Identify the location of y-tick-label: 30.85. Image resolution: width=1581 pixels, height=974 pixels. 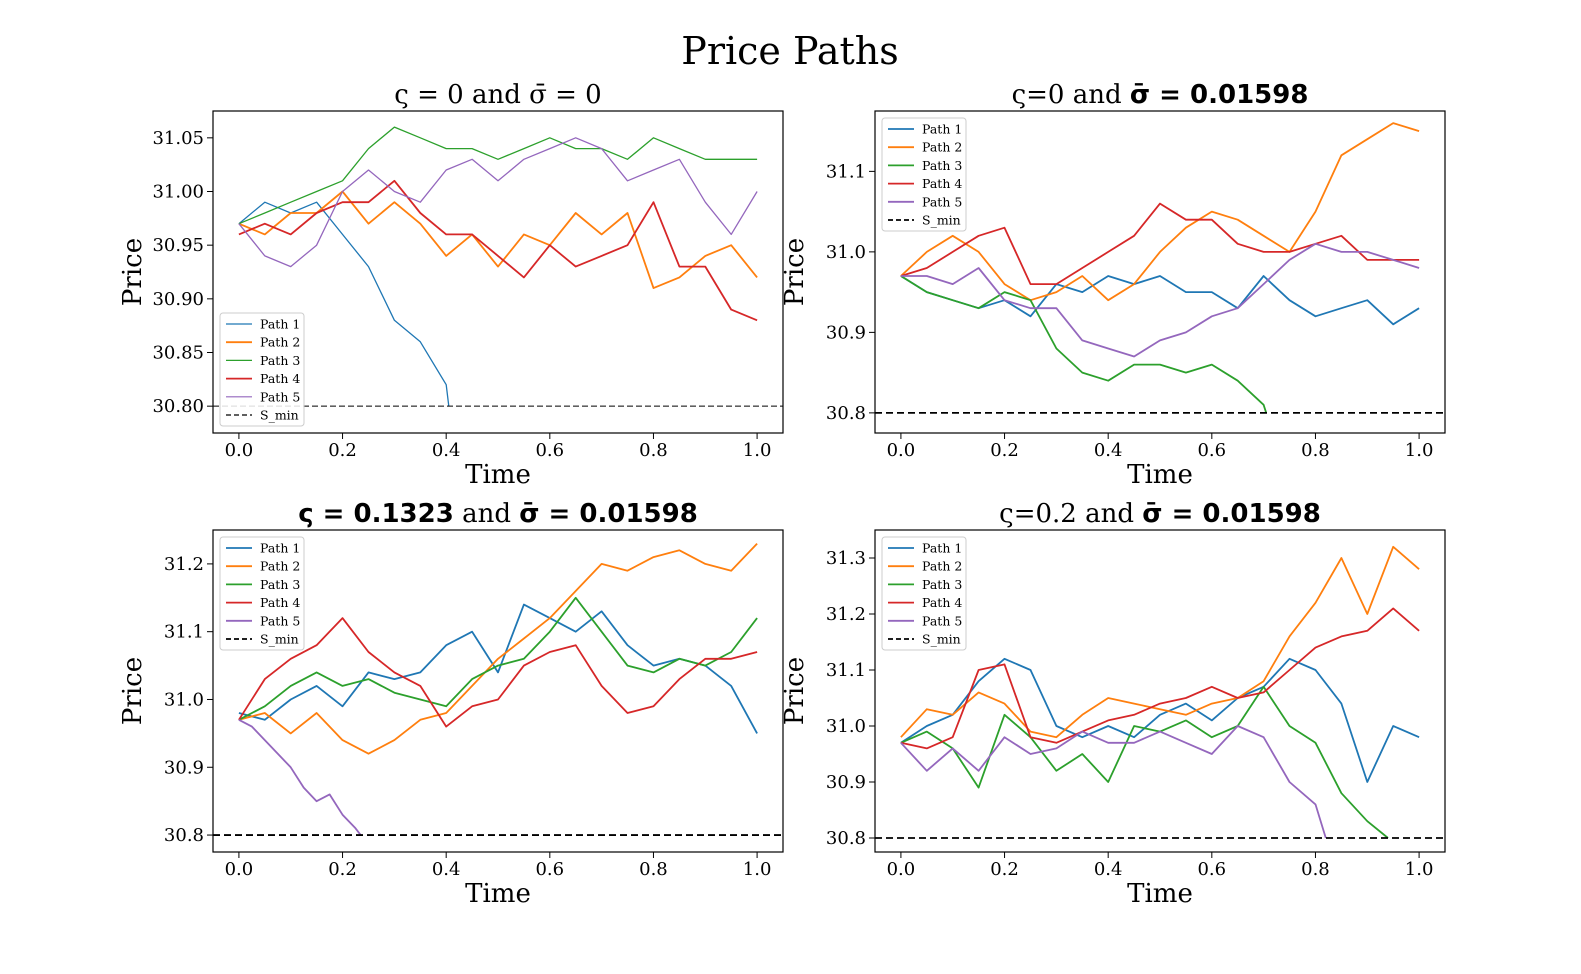
(178, 353).